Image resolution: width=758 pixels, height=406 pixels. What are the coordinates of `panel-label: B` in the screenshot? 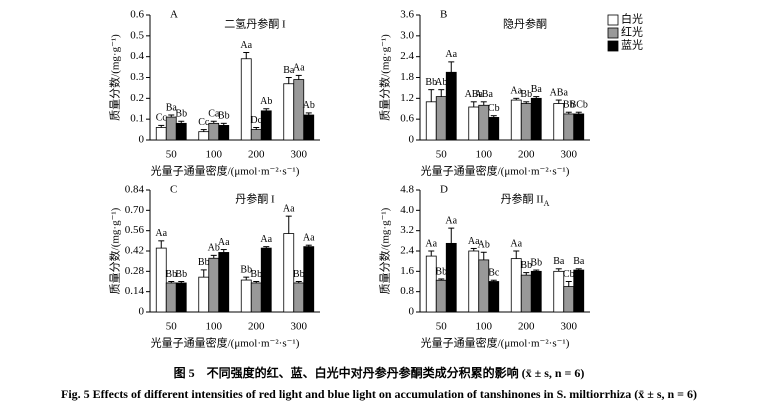 It's located at (443, 15).